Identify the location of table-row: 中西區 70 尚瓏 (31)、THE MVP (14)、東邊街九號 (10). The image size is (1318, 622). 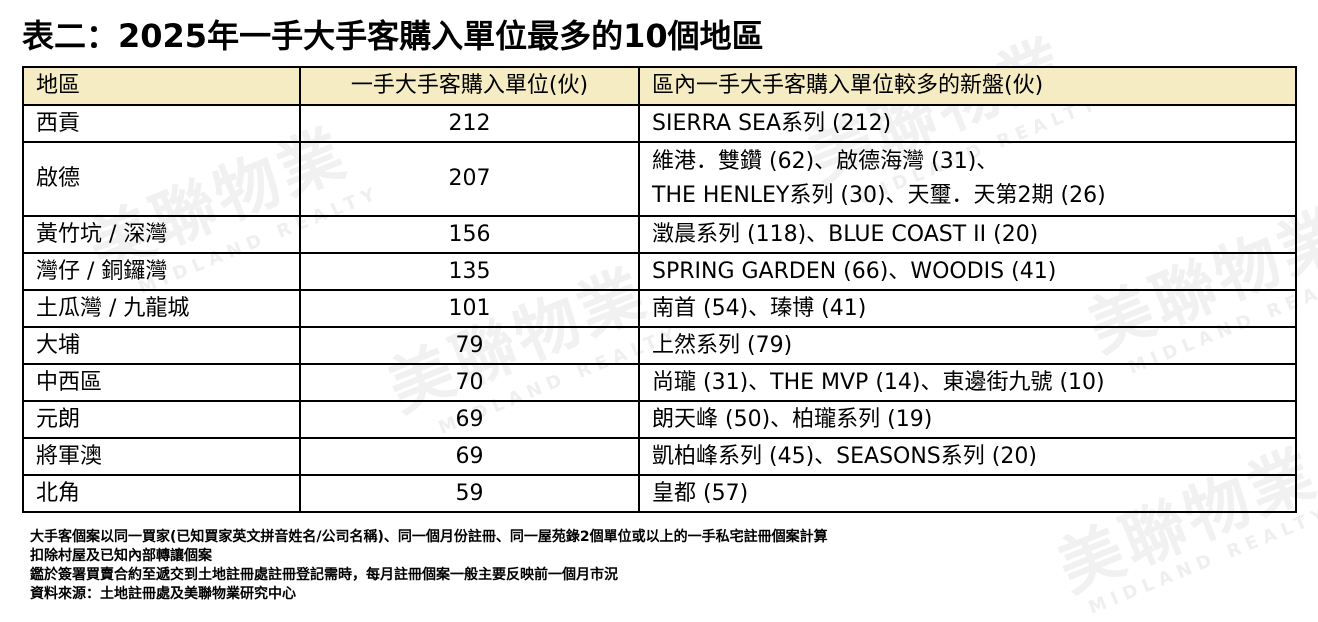
(659, 382).